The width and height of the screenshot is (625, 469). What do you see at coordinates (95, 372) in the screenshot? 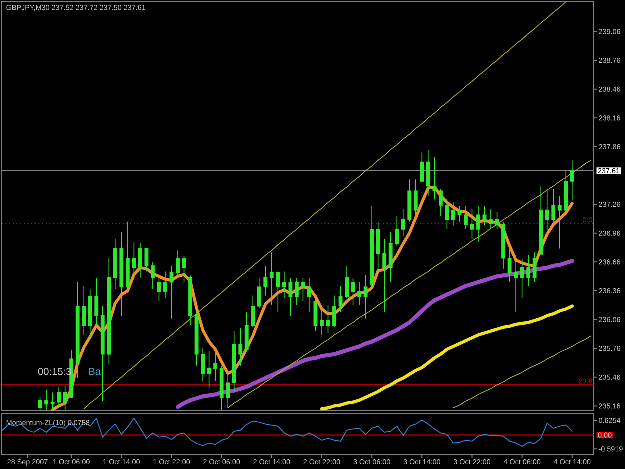
I see `annotation: Ba` at bounding box center [95, 372].